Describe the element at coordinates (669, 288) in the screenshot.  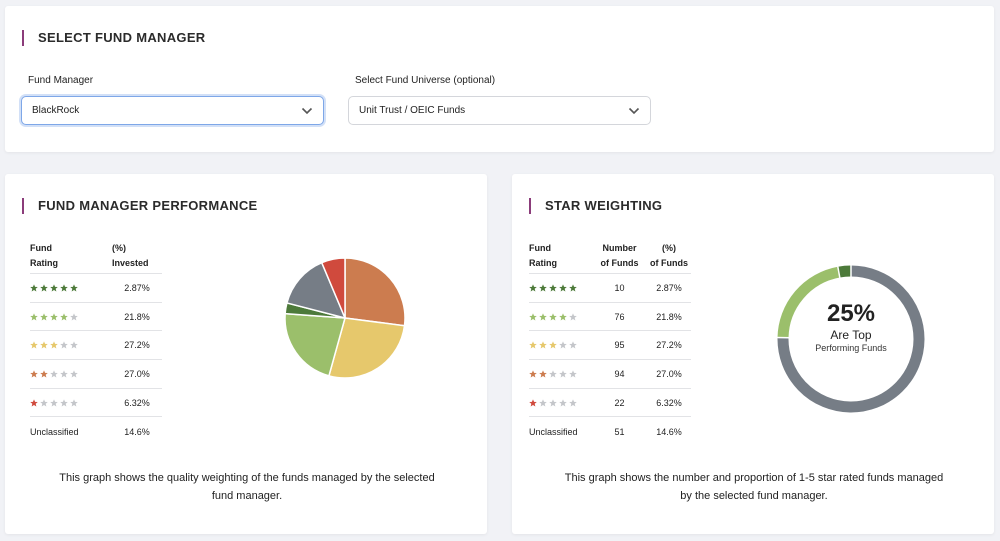
I see `percent-cell: 2.87%` at that location.